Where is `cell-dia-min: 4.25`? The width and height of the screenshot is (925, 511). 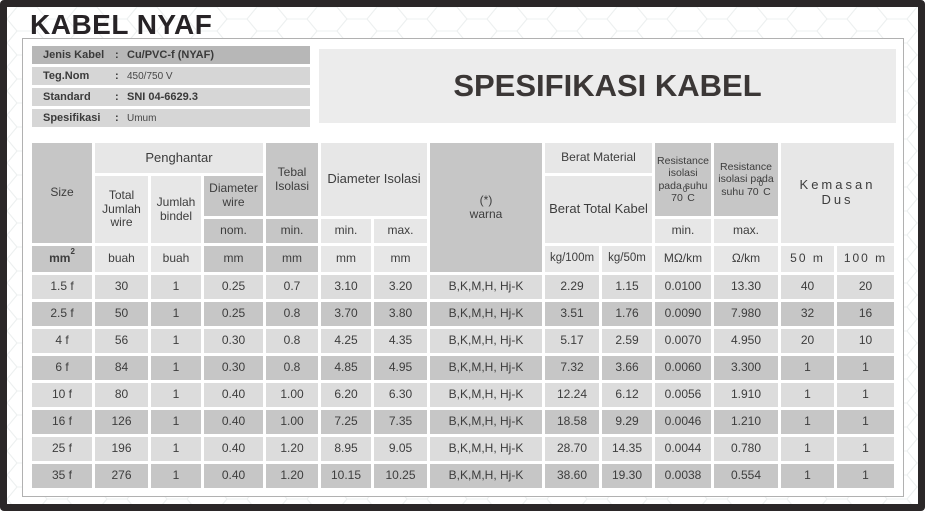
cell-dia-min: 4.25 is located at coordinates (346, 341).